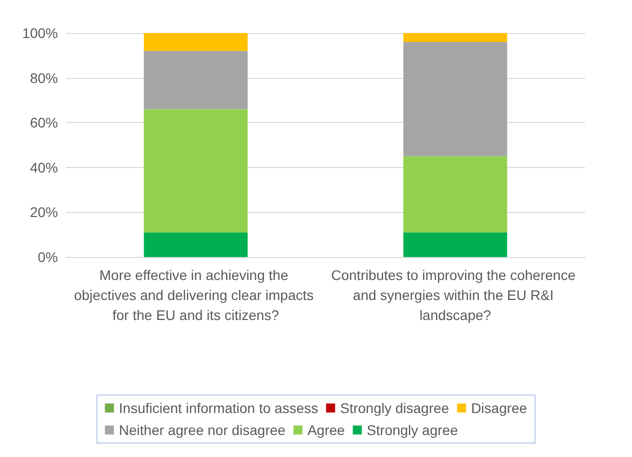 The image size is (632, 457). I want to click on y-tick-label: 40%, so click(44, 167).